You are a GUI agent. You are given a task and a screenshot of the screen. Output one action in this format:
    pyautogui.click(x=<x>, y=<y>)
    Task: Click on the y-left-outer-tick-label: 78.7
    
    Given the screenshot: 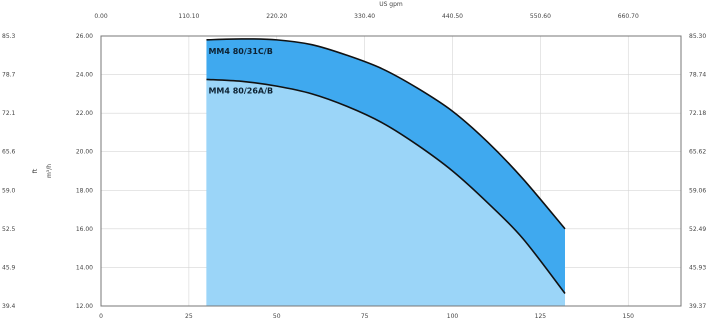 What is the action you would take?
    pyautogui.click(x=9, y=75)
    